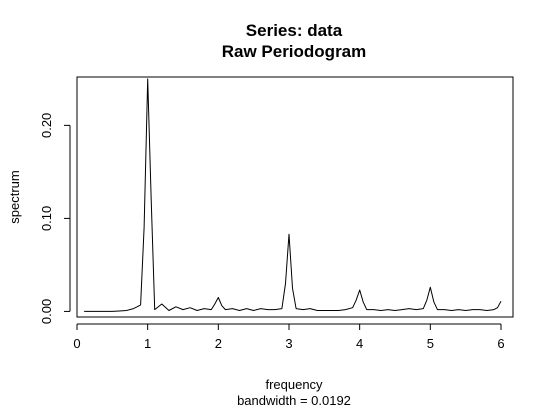  I want to click on x-axis: 0 1 2 3 4 5 6, so click(289, 337).